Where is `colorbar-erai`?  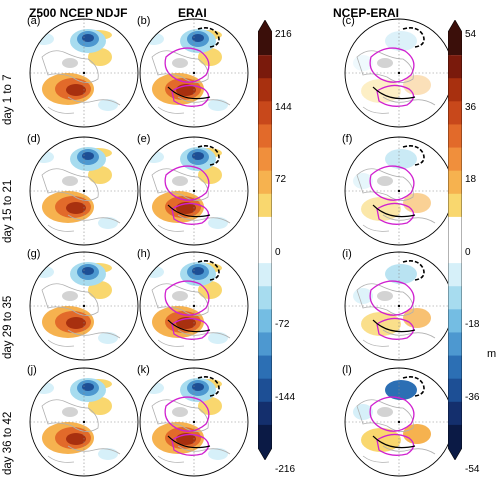
colorbar-erai is located at coordinates (265, 240).